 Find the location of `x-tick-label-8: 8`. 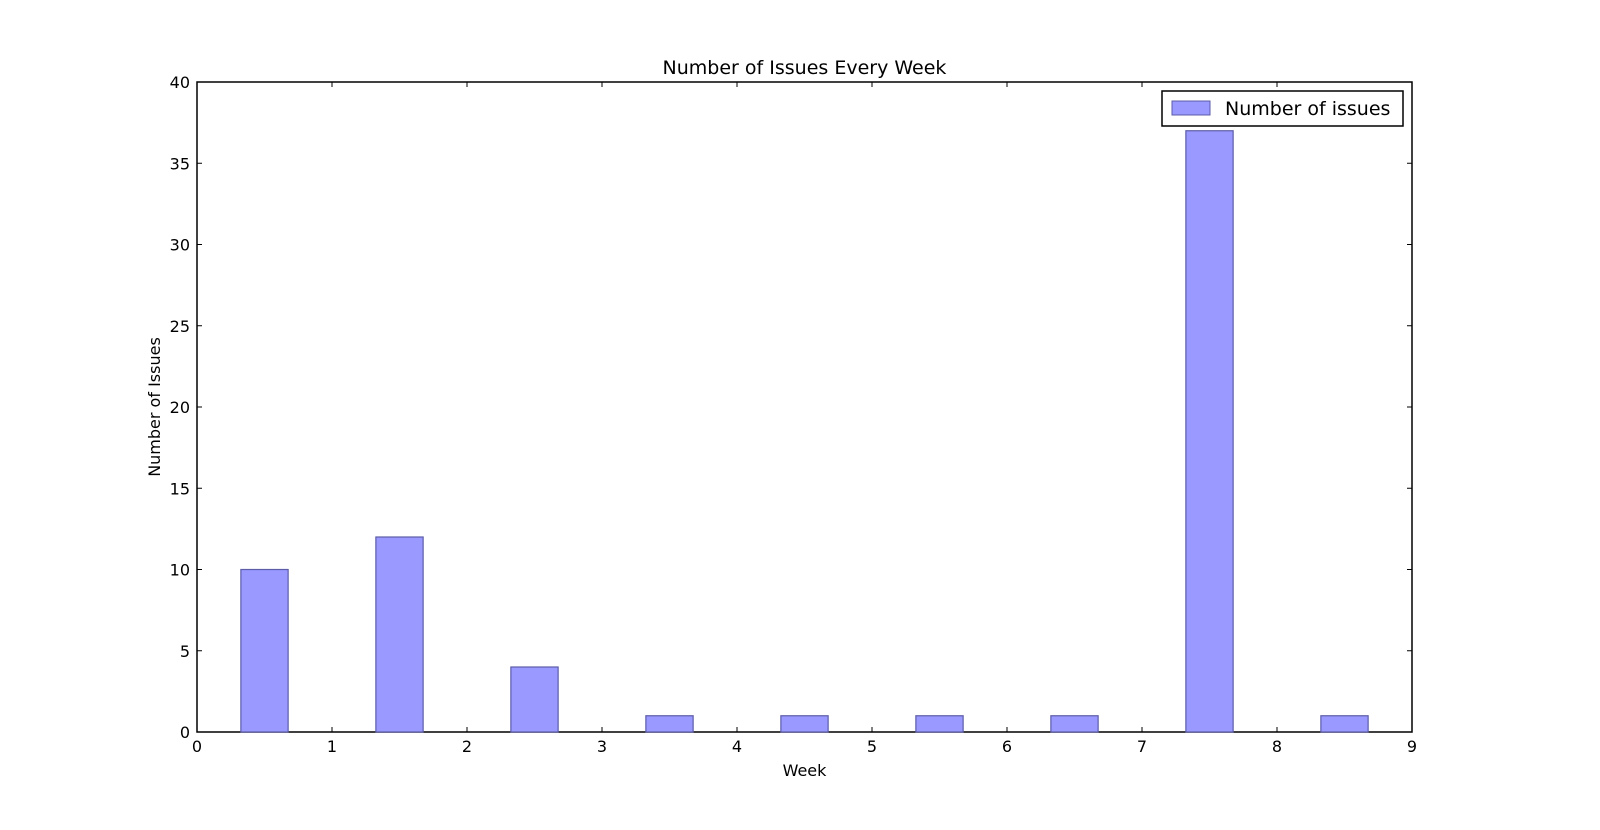

x-tick-label-8: 8 is located at coordinates (1277, 746).